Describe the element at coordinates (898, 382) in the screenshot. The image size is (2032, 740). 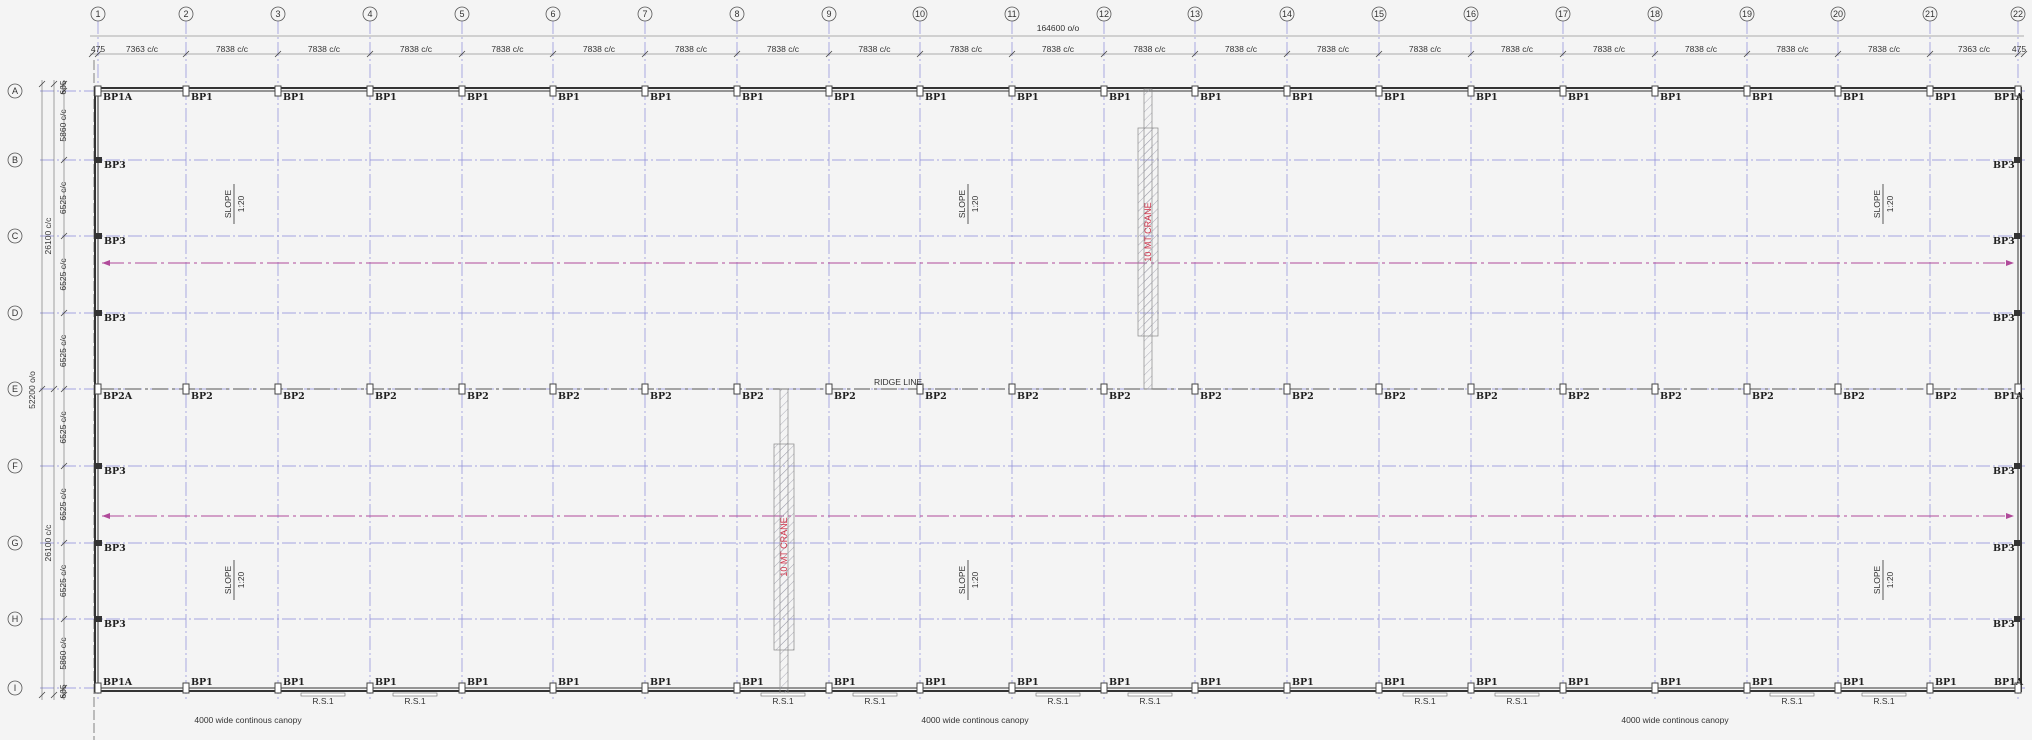
I see `ridge-line-label: RIDGE LINE` at that location.